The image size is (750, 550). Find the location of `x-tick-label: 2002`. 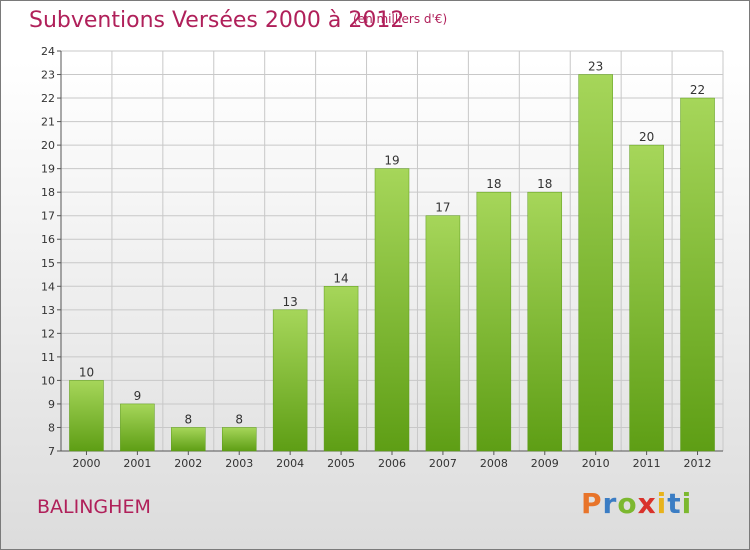

x-tick-label: 2002 is located at coordinates (188, 463).